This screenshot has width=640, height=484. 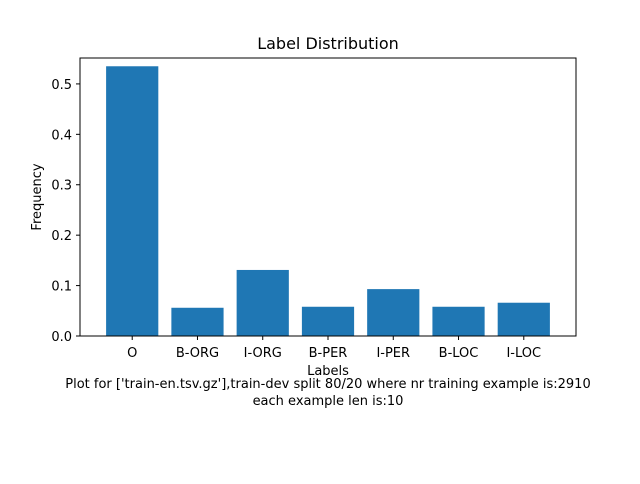 I want to click on y-tick-label: 0.3, so click(x=61, y=186).